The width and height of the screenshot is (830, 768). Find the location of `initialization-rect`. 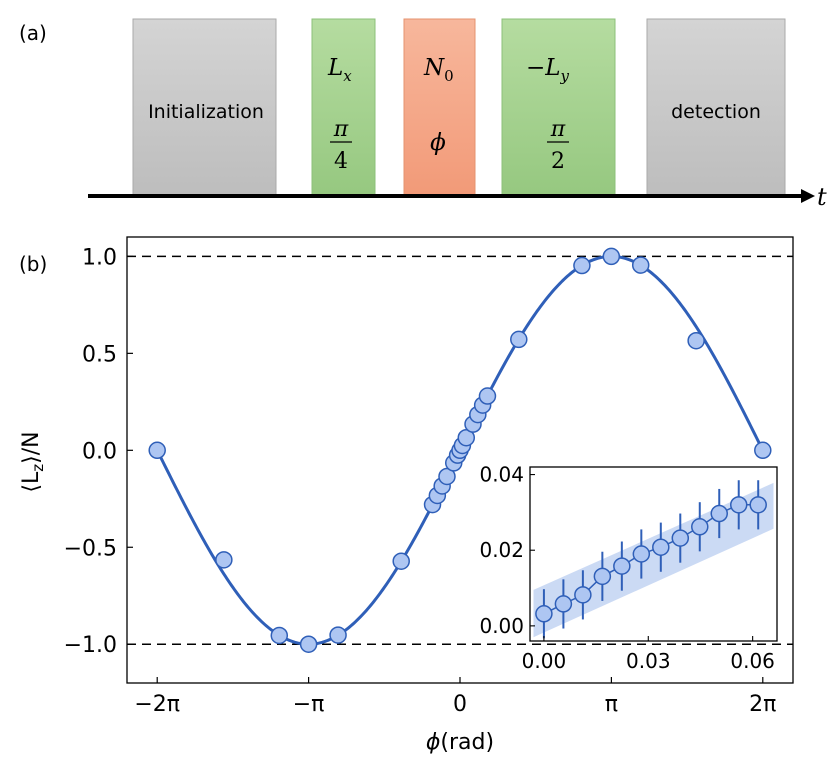

initialization-rect is located at coordinates (204, 107).